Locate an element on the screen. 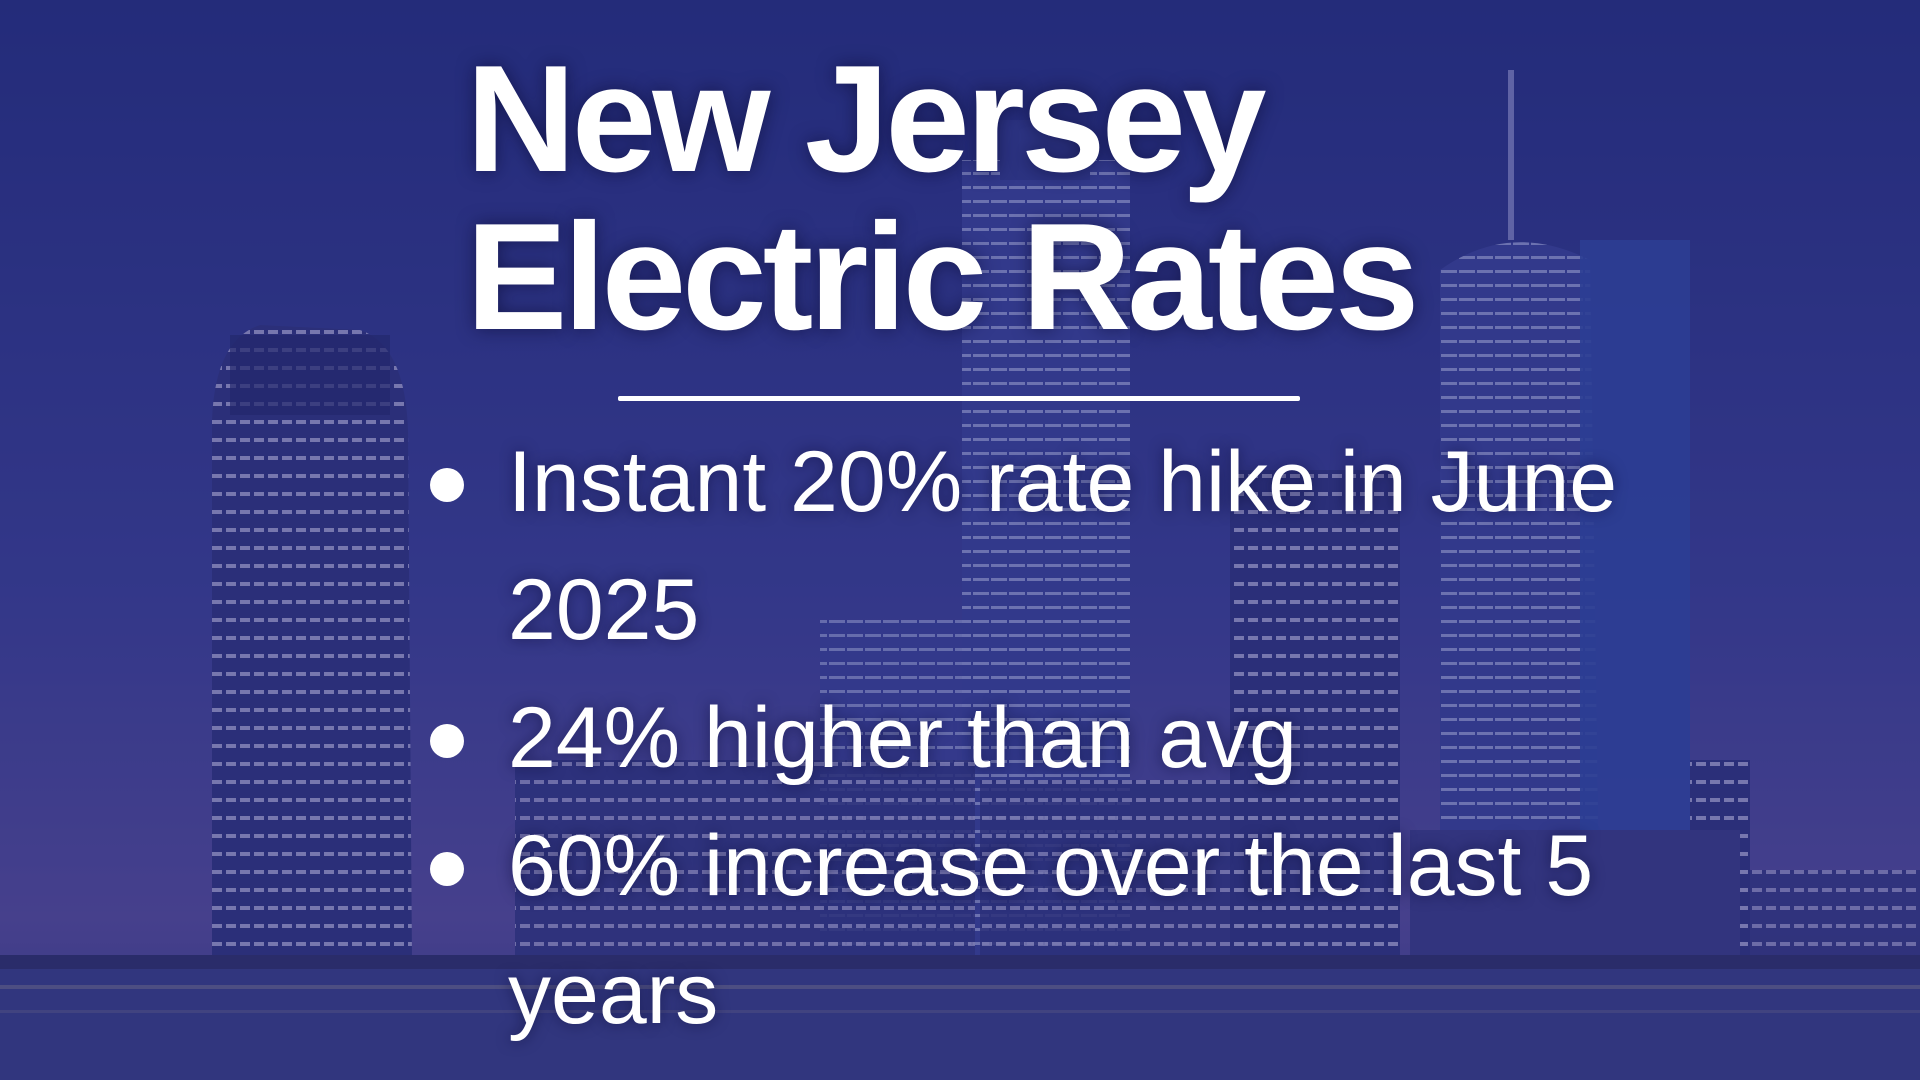 This screenshot has width=1920, height=1080. title-line: New Jersey is located at coordinates (866, 119).